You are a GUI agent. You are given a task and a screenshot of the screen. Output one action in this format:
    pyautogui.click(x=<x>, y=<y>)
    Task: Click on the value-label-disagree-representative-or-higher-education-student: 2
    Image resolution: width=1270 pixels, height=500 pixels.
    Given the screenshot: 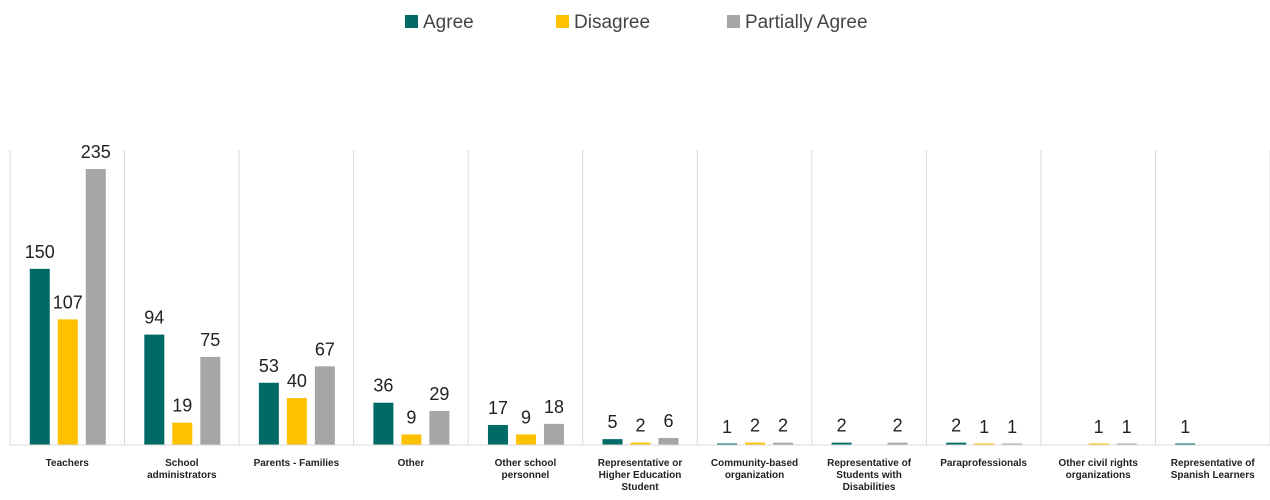 What is the action you would take?
    pyautogui.click(x=640, y=426)
    